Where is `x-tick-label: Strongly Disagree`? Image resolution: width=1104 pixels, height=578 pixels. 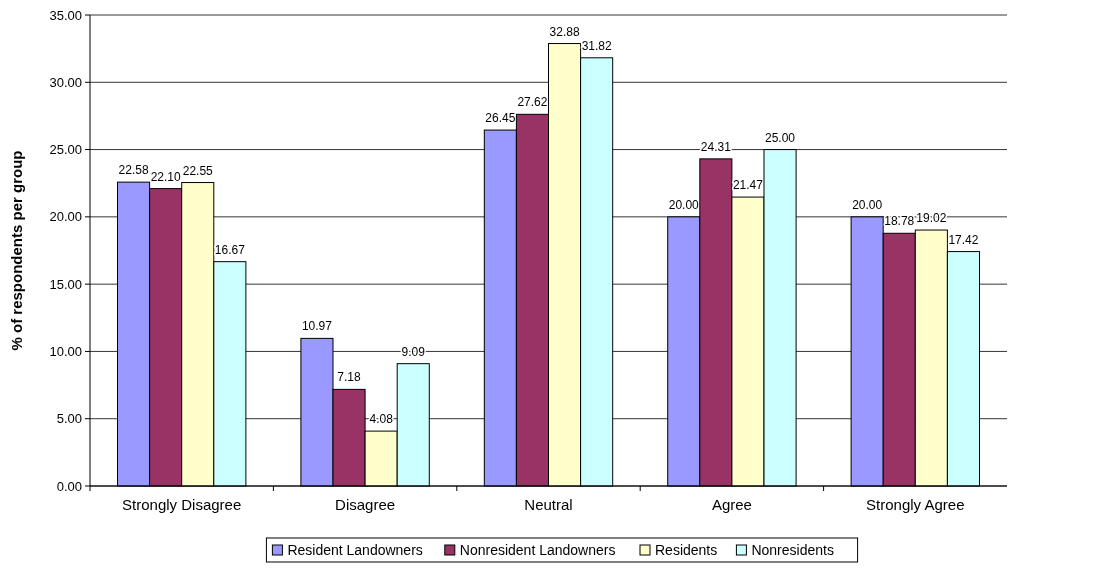 x-tick-label: Strongly Disagree is located at coordinates (182, 504).